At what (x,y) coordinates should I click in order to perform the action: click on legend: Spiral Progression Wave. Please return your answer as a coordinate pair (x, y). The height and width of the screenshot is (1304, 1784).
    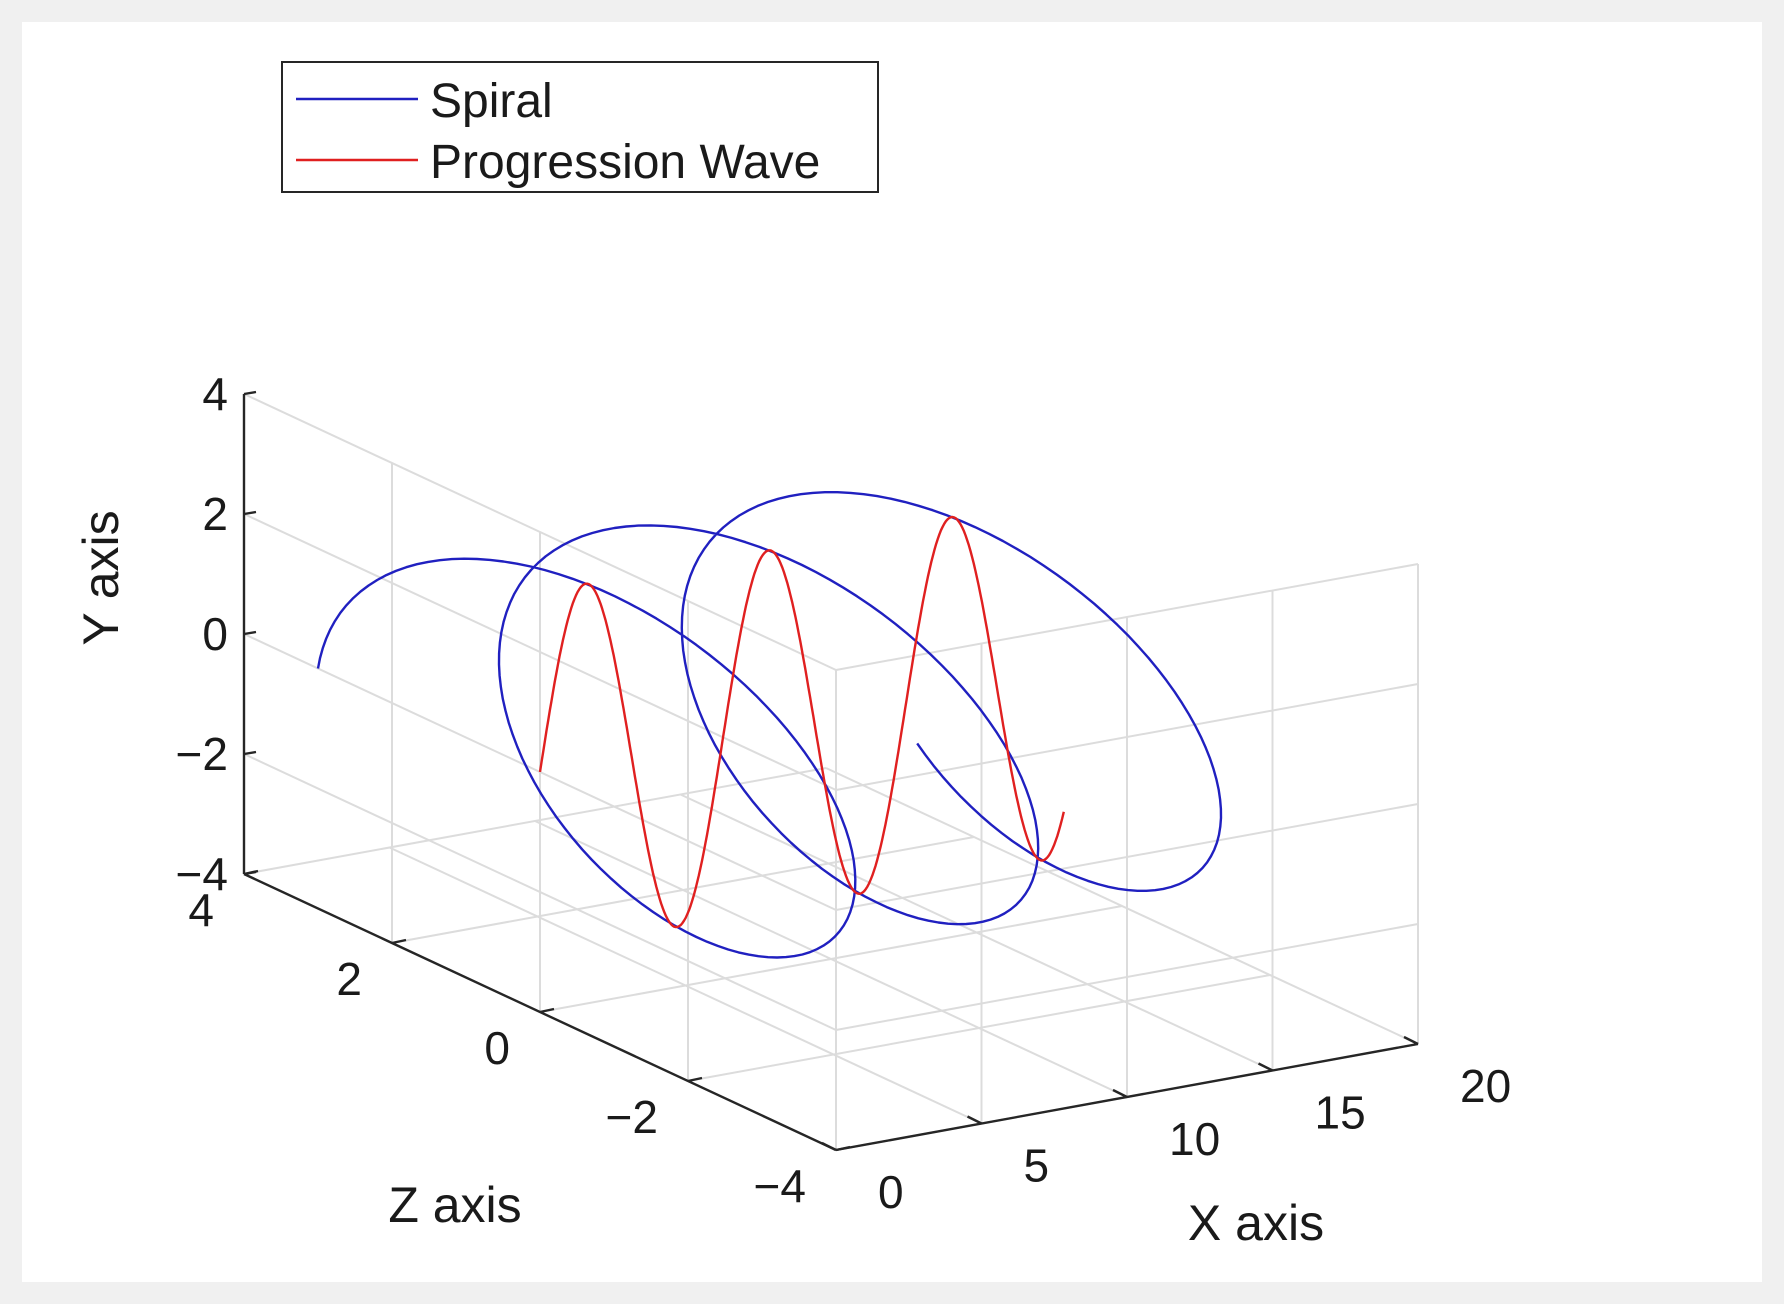
    Looking at the image, I should click on (580, 127).